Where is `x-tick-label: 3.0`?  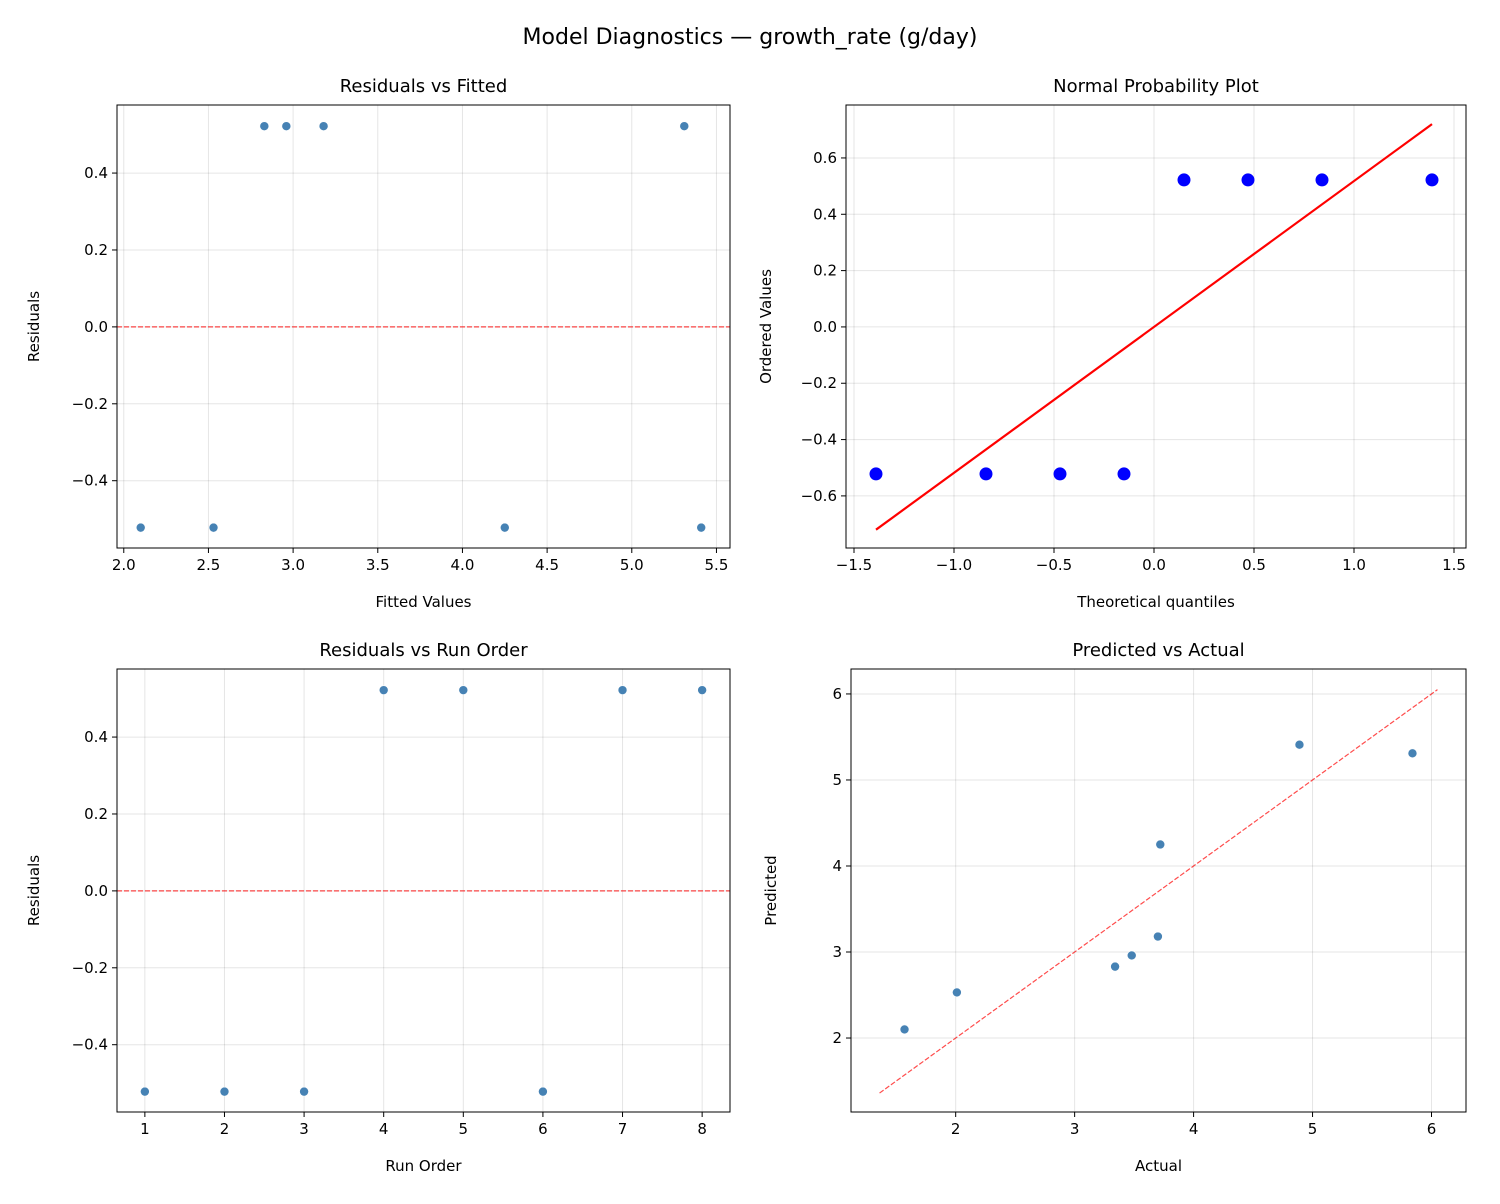
x-tick-label: 3.0 is located at coordinates (293, 565).